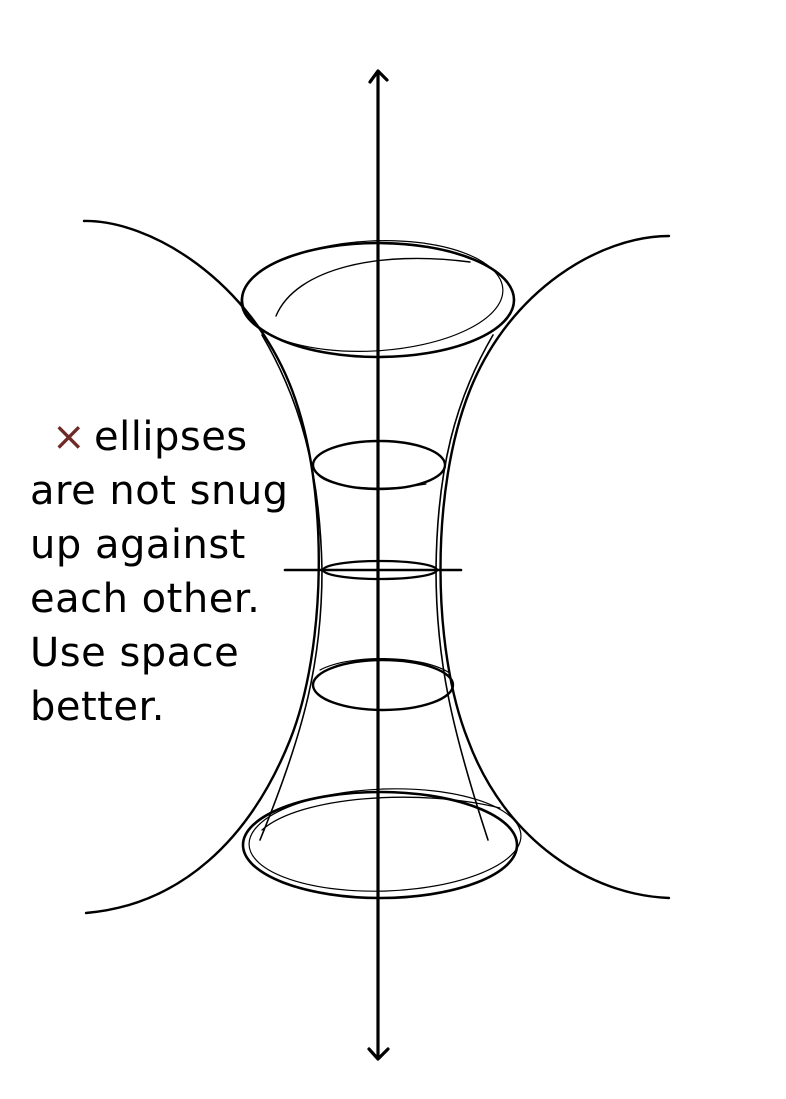  Describe the element at coordinates (373, 287) in the screenshot. I see `top-ellipse-stroke` at that location.